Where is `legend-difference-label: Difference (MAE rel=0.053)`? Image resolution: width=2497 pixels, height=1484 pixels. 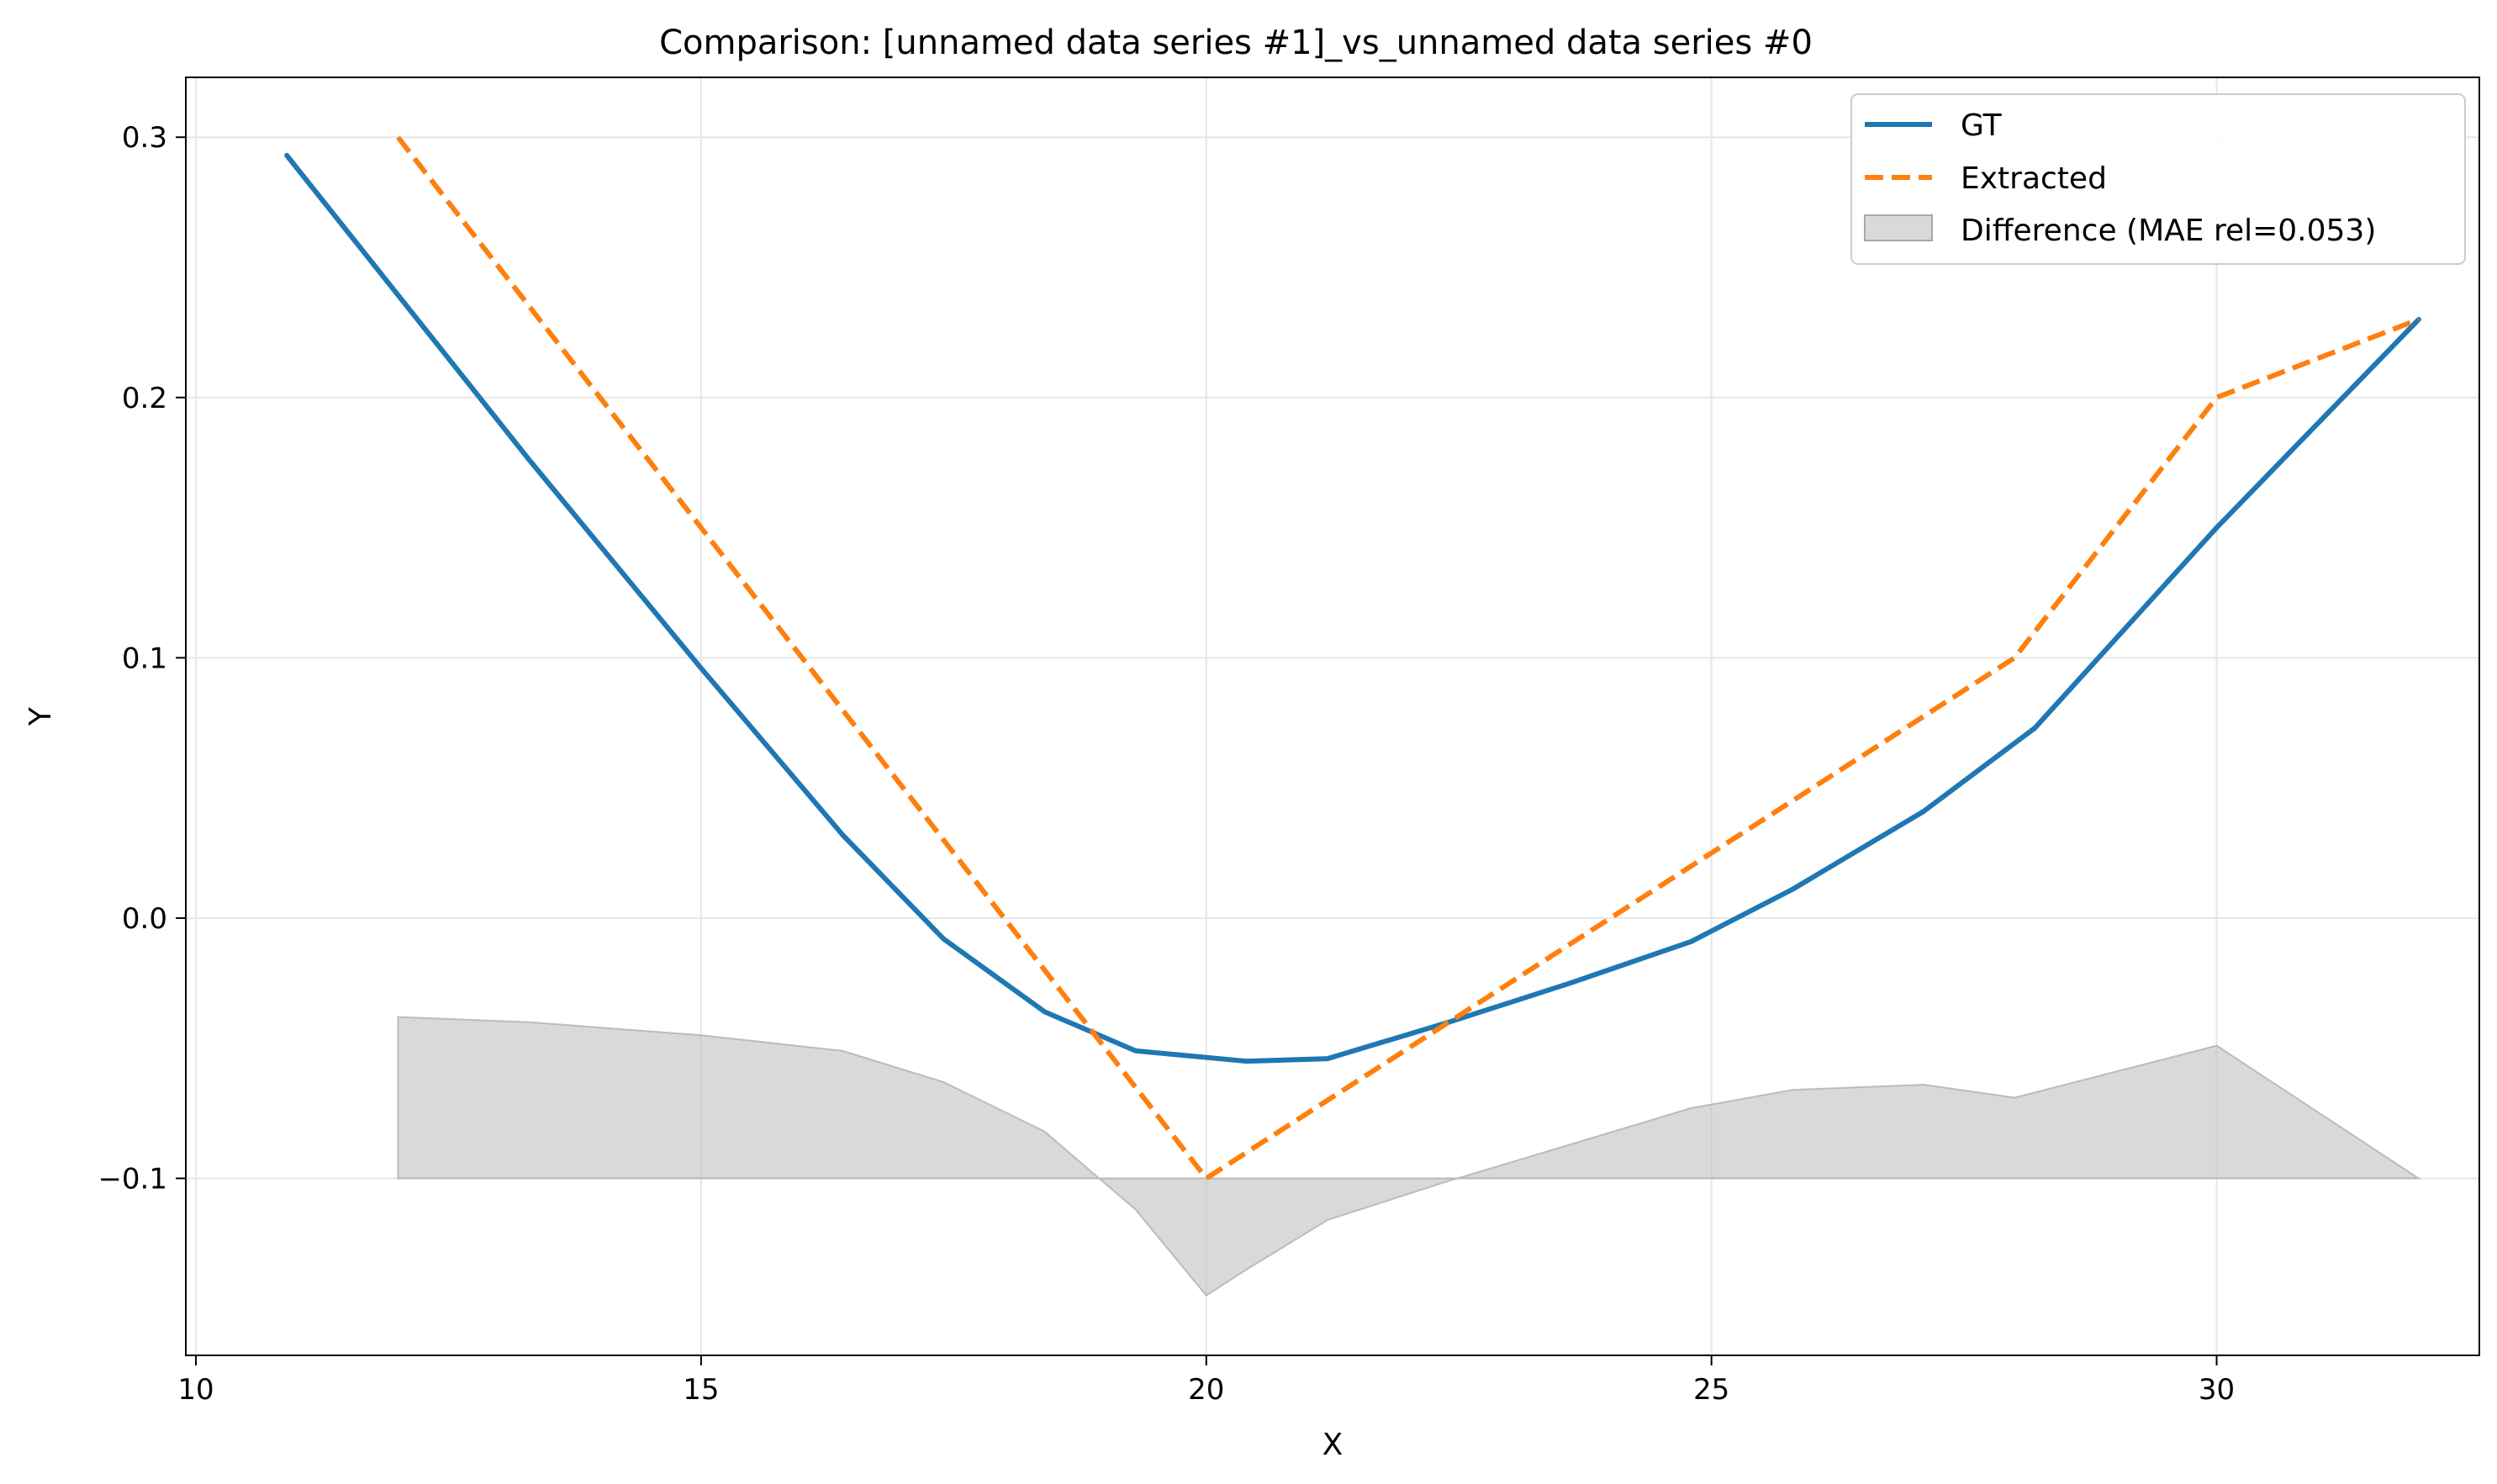 legend-difference-label: Difference (MAE rel=0.053) is located at coordinates (2168, 231).